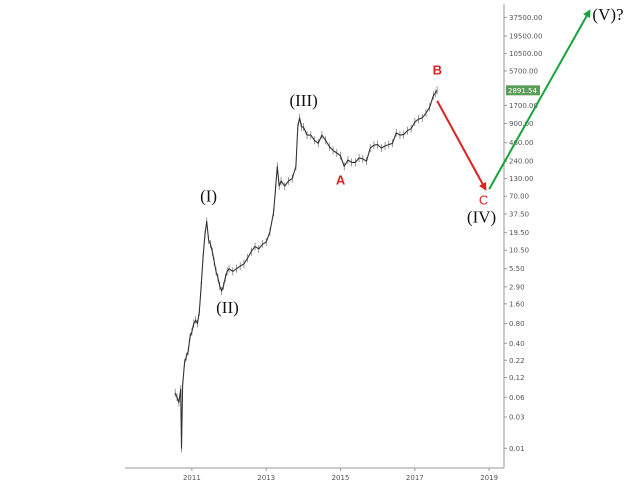 The height and width of the screenshot is (494, 640). I want to click on corrective-label: C, so click(483, 199).